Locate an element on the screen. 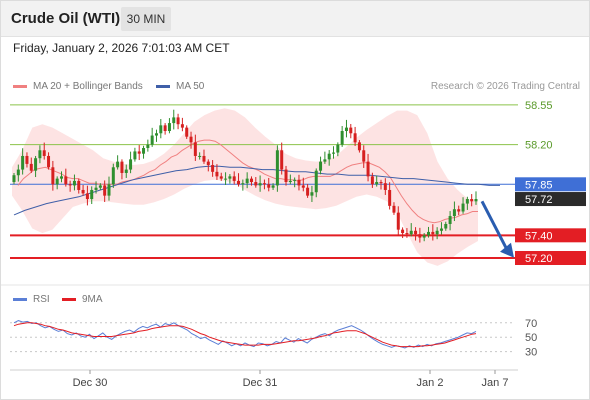  legend-ma20: MA 20 + Bollinger Bands is located at coordinates (78, 86).